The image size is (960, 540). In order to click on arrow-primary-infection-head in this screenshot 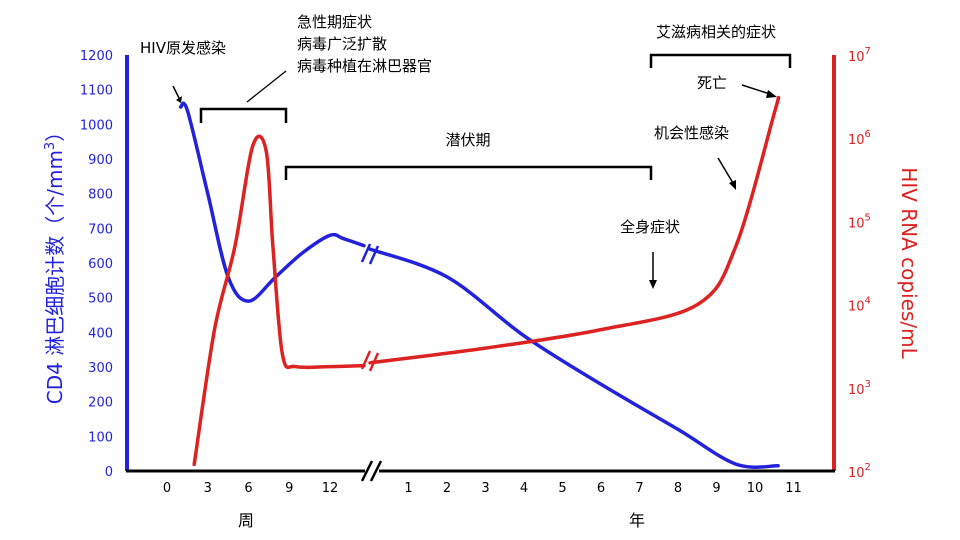, I will do `click(179, 99)`.